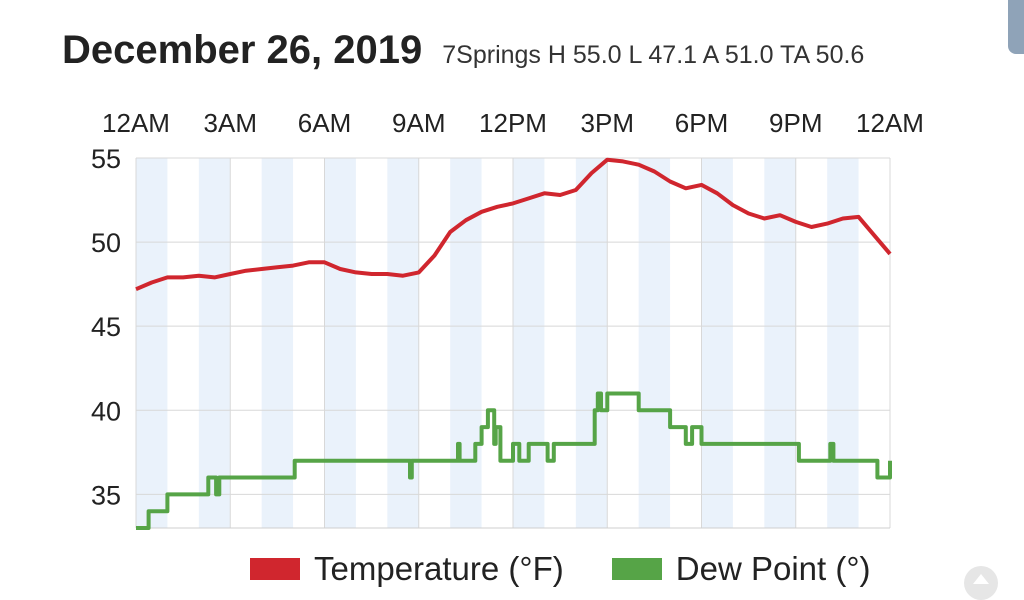 This screenshot has height=600, width=1024. What do you see at coordinates (106, 411) in the screenshot?
I see `y-tick-label: 40` at bounding box center [106, 411].